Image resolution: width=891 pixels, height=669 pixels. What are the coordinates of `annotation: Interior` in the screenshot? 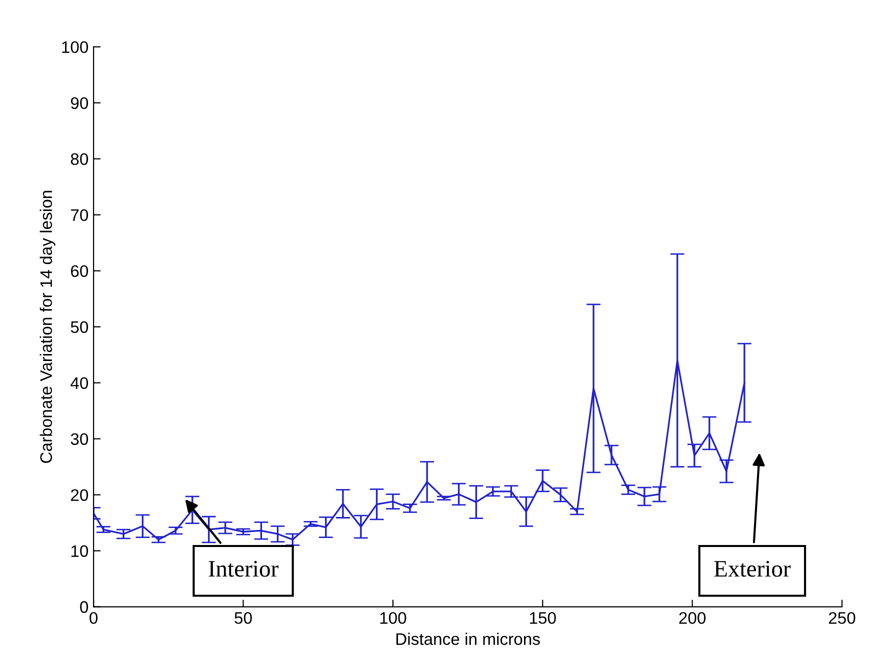 It's located at (243, 568).